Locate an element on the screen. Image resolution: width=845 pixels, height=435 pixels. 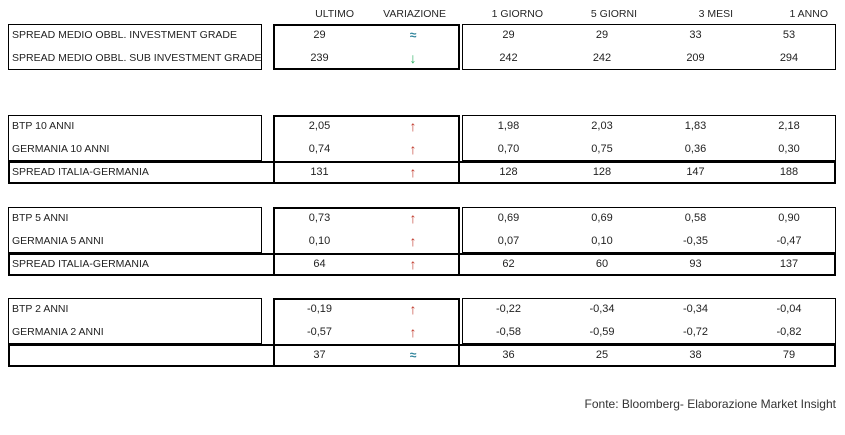
value-cell: 53 is located at coordinates (789, 35).